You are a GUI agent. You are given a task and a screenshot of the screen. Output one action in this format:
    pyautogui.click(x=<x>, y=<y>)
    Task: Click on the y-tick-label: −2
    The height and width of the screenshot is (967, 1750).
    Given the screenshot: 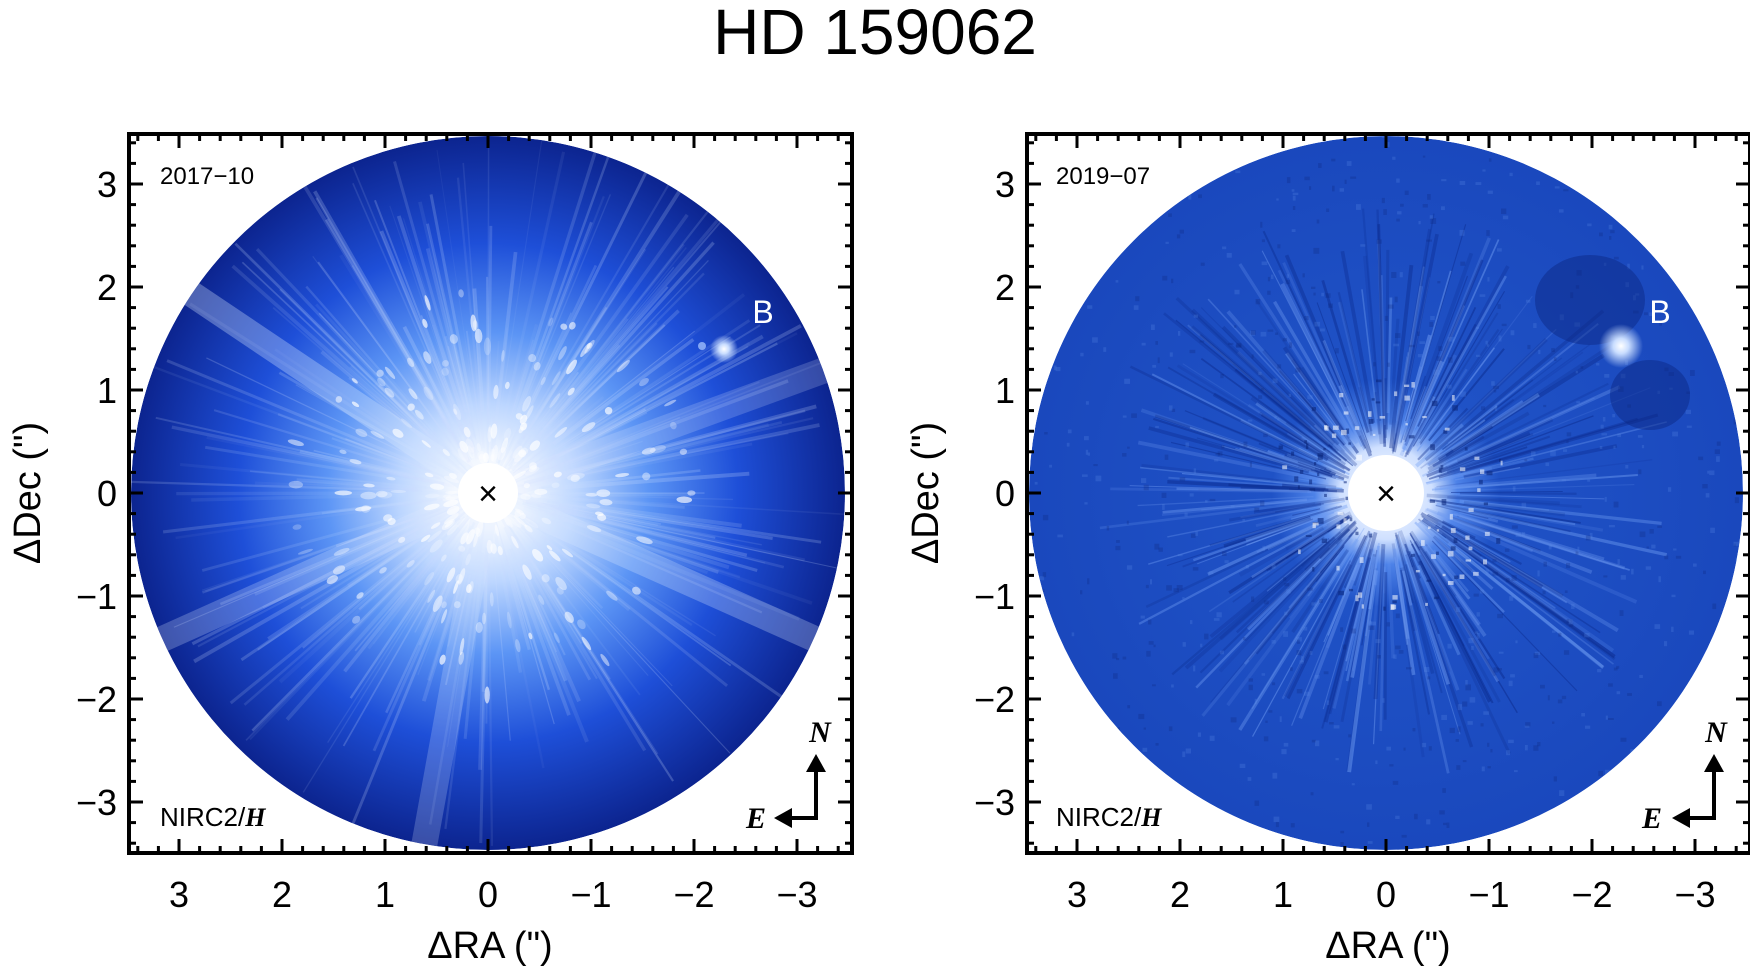 What is the action you would take?
    pyautogui.click(x=994, y=699)
    